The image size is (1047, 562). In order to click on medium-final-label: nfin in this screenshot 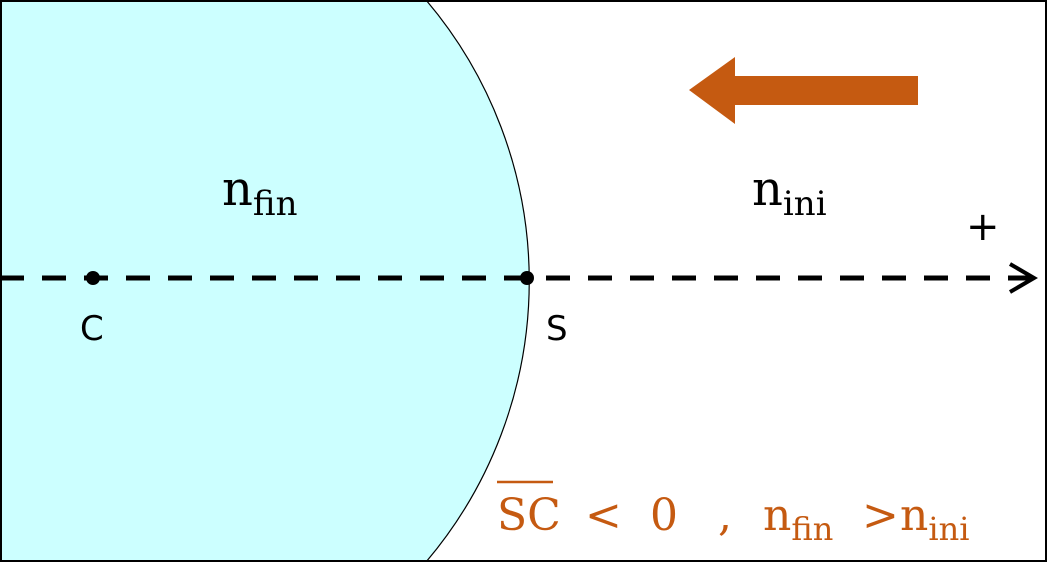, I will do `click(260, 192)`.